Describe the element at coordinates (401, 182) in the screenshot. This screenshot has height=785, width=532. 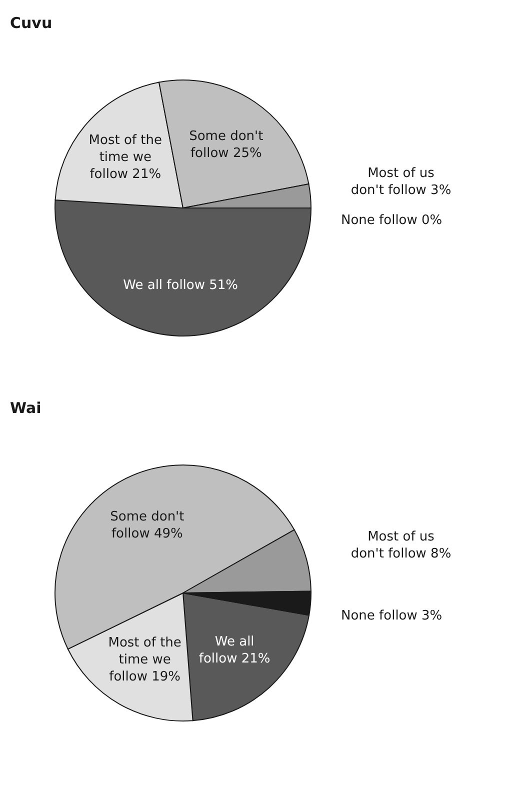
I see `slice-label: Most of us don't follow 3%` at that location.